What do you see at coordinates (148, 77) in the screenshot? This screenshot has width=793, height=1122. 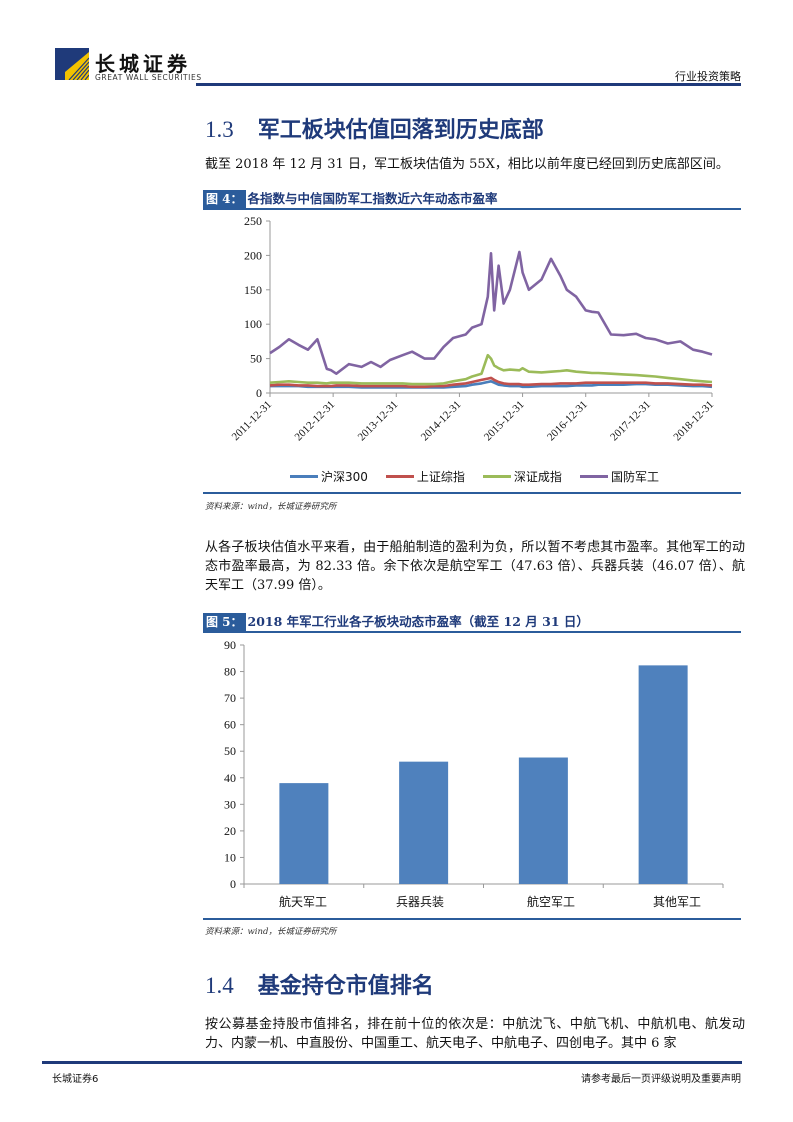 I see `logo-text-en: GREAT WALL SECURITIES` at bounding box center [148, 77].